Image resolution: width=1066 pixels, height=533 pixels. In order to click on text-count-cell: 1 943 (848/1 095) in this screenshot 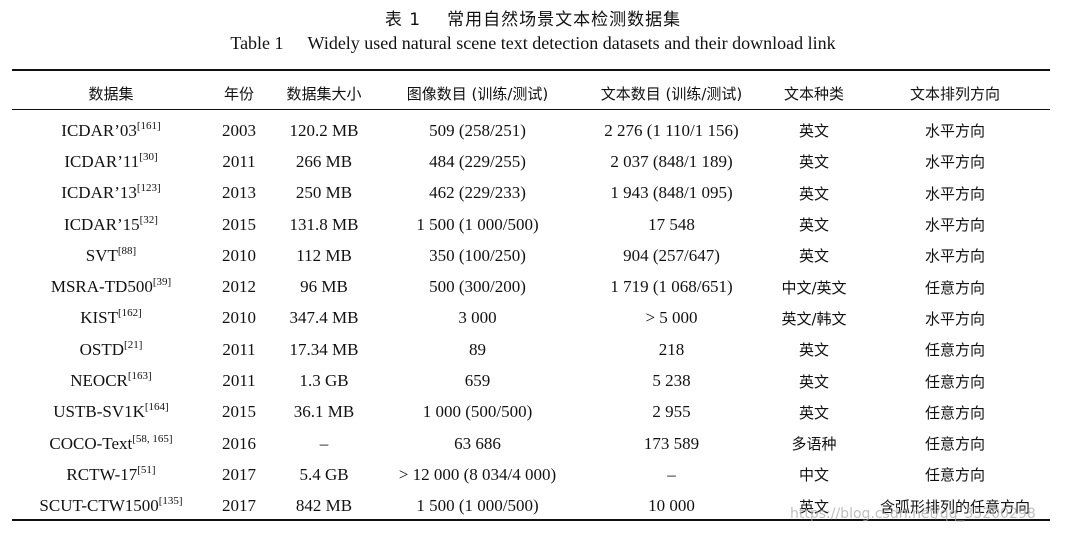, I will do `click(671, 193)`.